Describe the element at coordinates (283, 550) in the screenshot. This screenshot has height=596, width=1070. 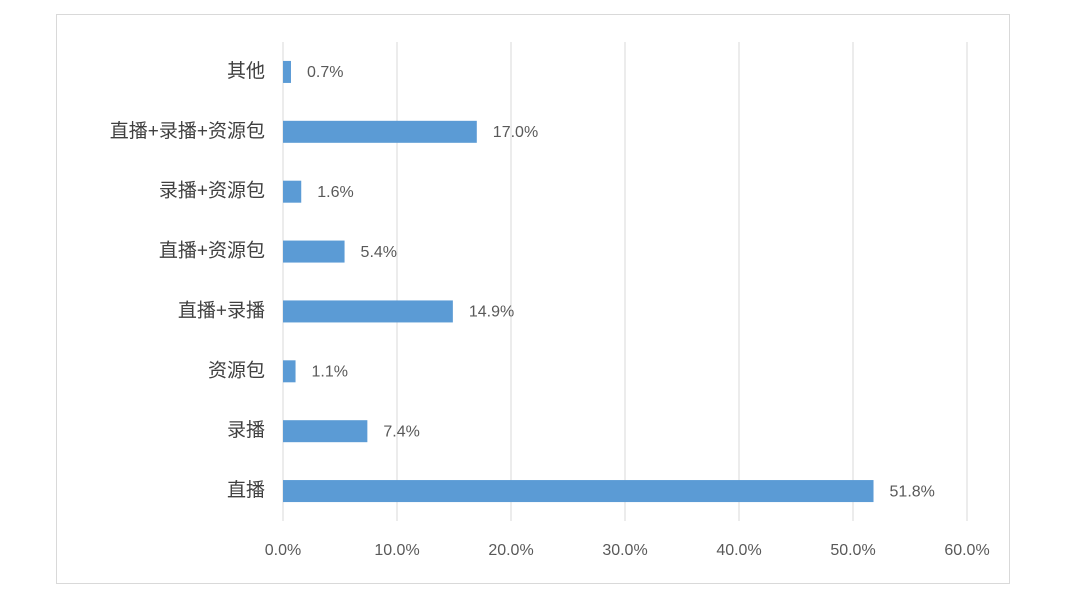
I see `x-tick-label: 0.0%` at that location.